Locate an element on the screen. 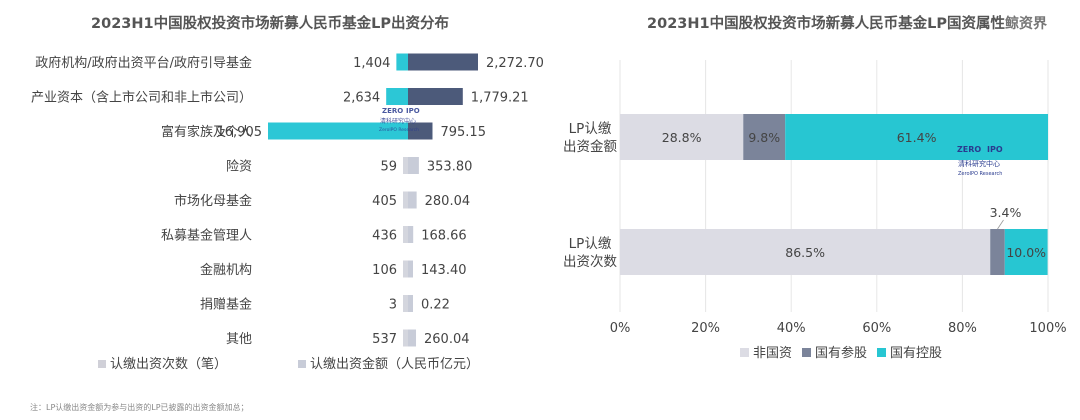  category-label: 险资 is located at coordinates (239, 167).